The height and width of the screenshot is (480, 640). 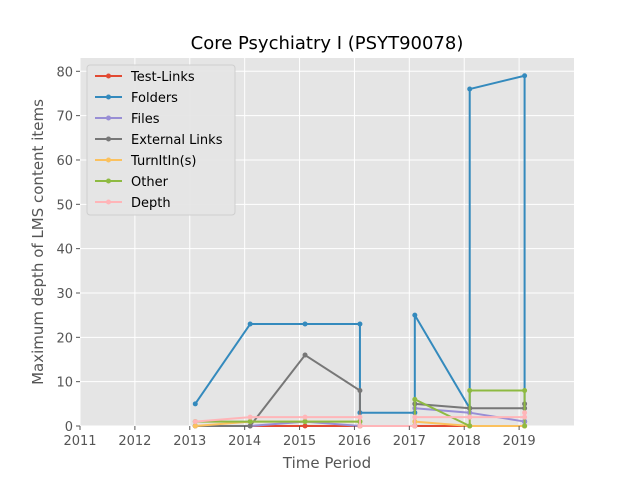 I want to click on legend-item-folders: Folders, so click(x=136, y=98).